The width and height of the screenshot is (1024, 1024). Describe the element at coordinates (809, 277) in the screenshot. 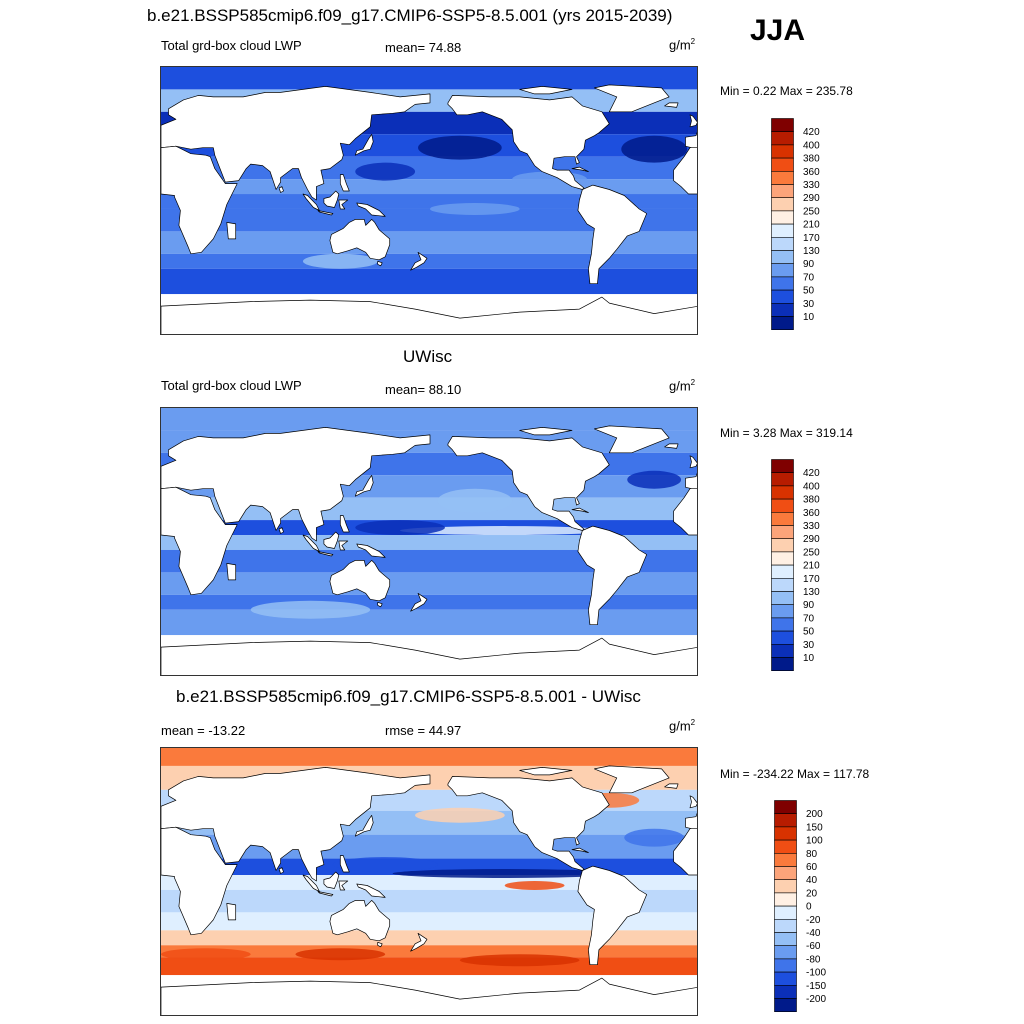

I see `colorbar-tick-label: 70` at that location.